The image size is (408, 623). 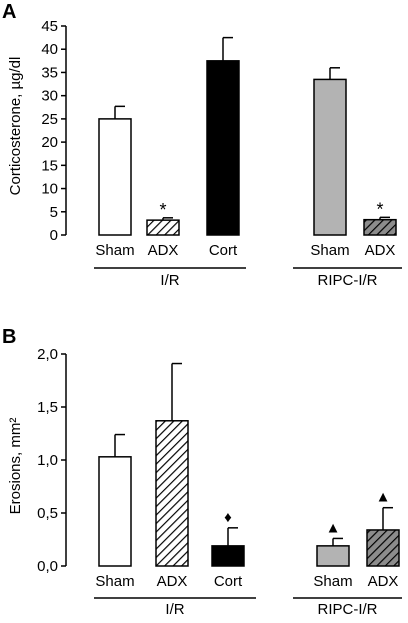 What do you see at coordinates (49, 119) in the screenshot?
I see `panel-a-y-tick-label: 25` at bounding box center [49, 119].